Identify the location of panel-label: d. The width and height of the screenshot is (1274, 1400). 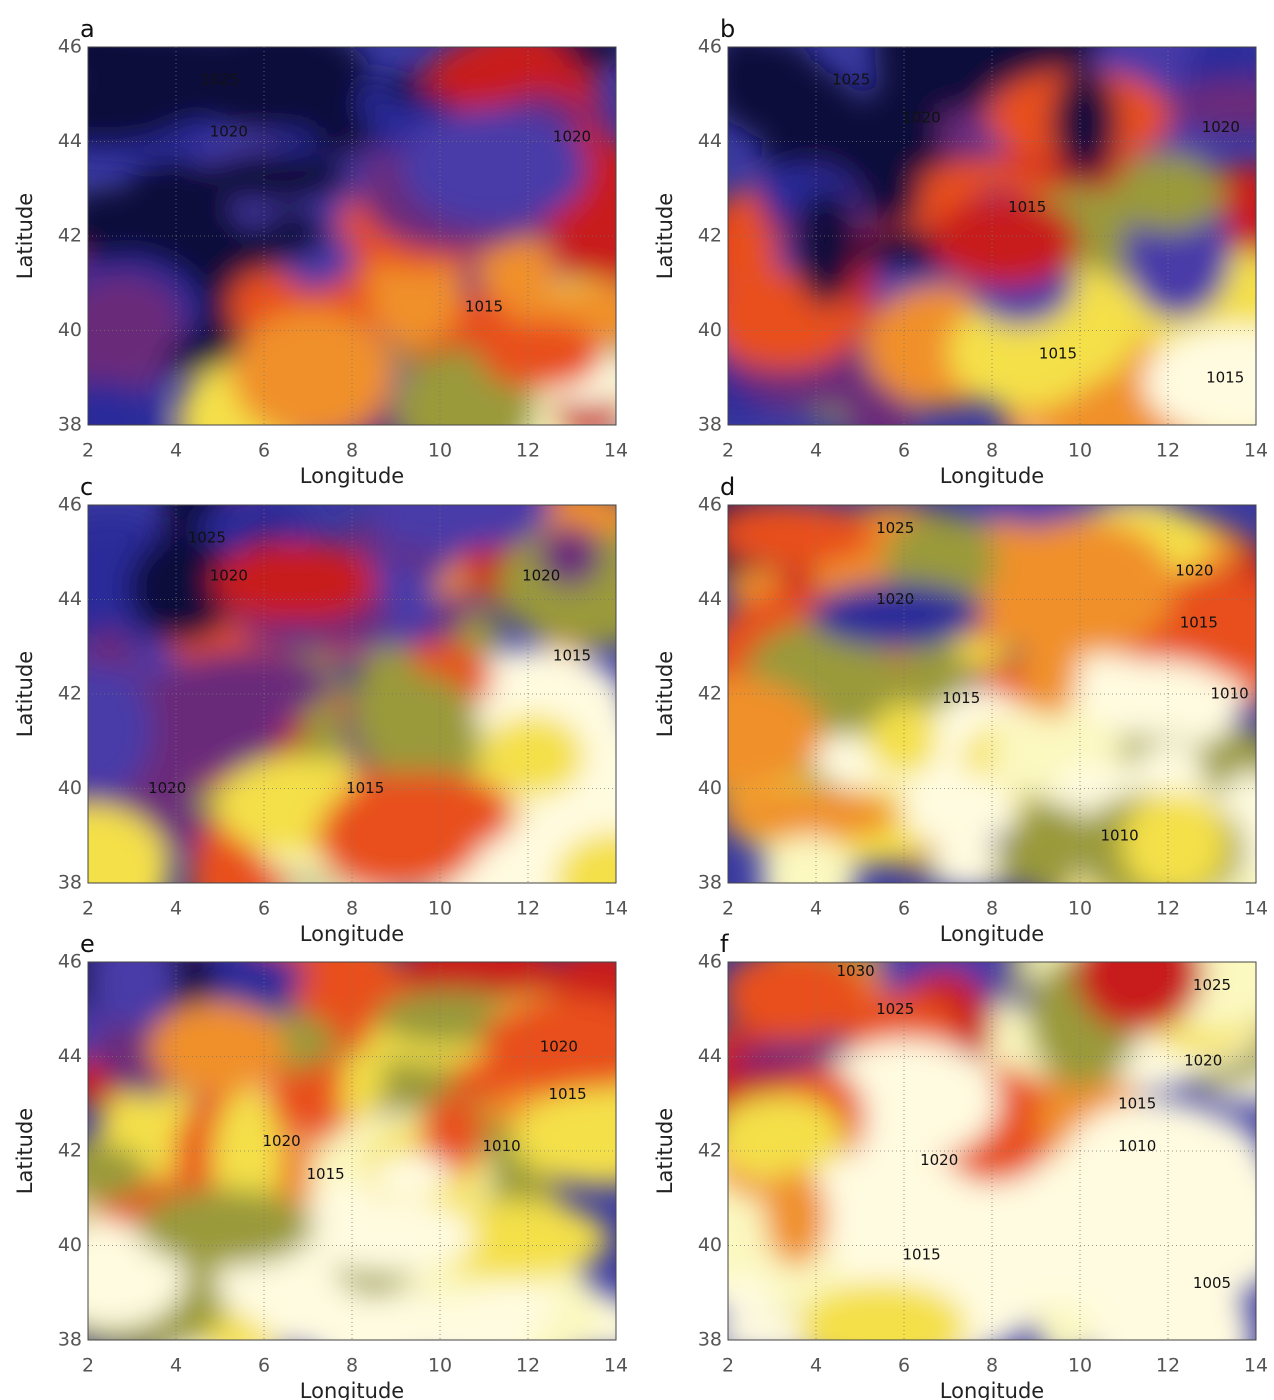
(727, 487).